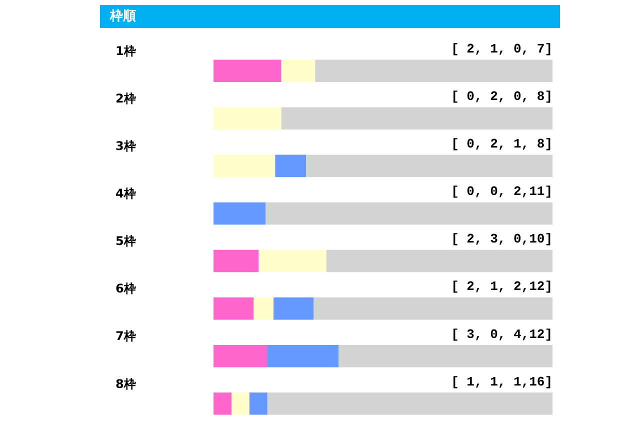  What do you see at coordinates (126, 336) in the screenshot?
I see `y-tick-label: 7枠` at bounding box center [126, 336].